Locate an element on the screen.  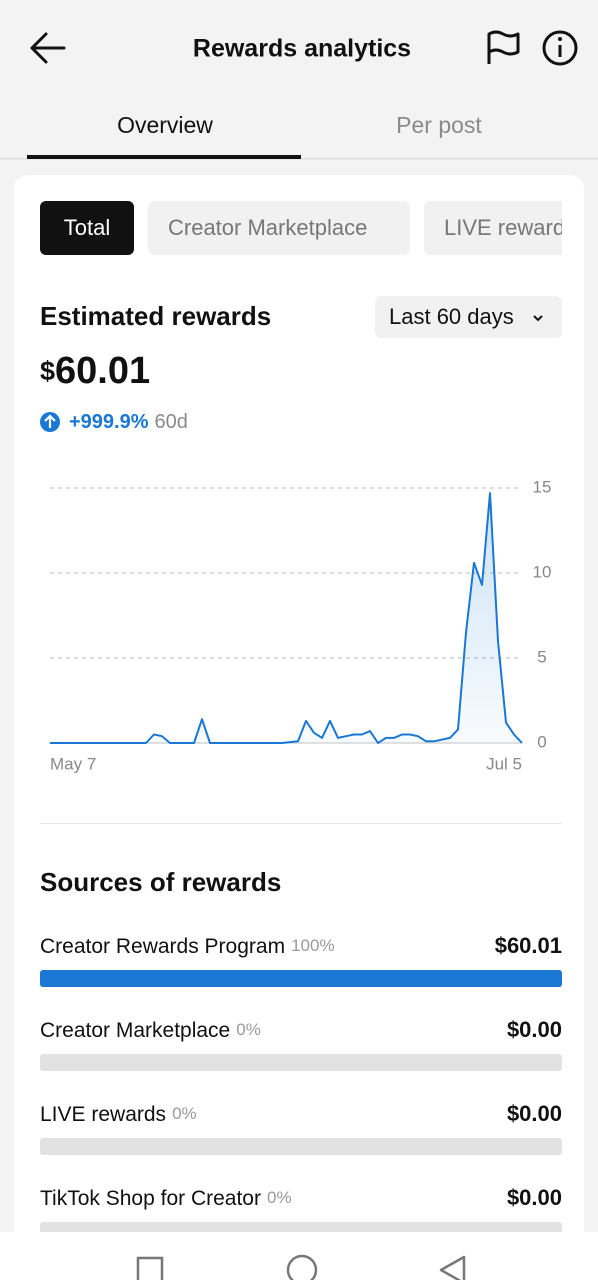
source-name: TikTok Shop for Creator is located at coordinates (150, 1198).